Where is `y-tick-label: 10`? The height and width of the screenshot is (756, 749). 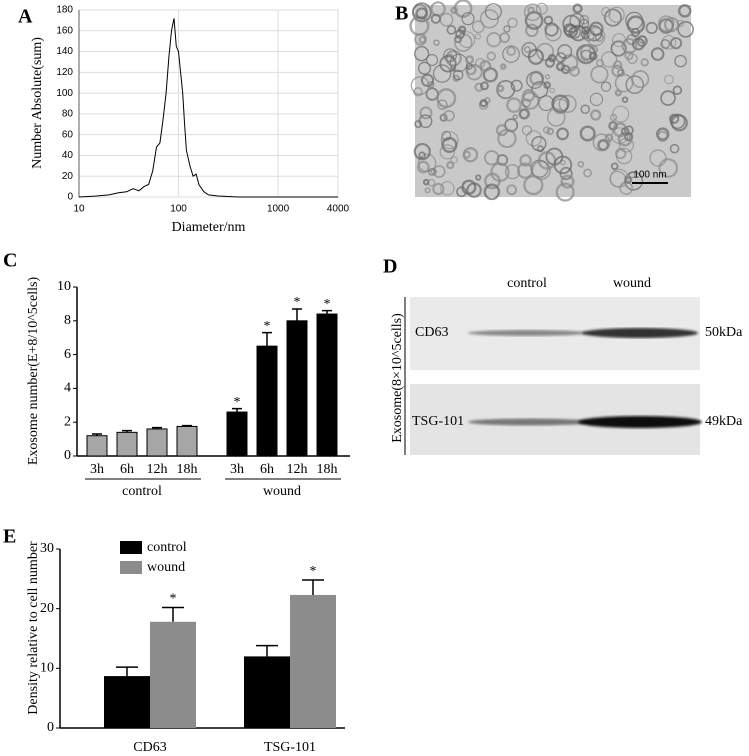 y-tick-label: 10 is located at coordinates (47, 668).